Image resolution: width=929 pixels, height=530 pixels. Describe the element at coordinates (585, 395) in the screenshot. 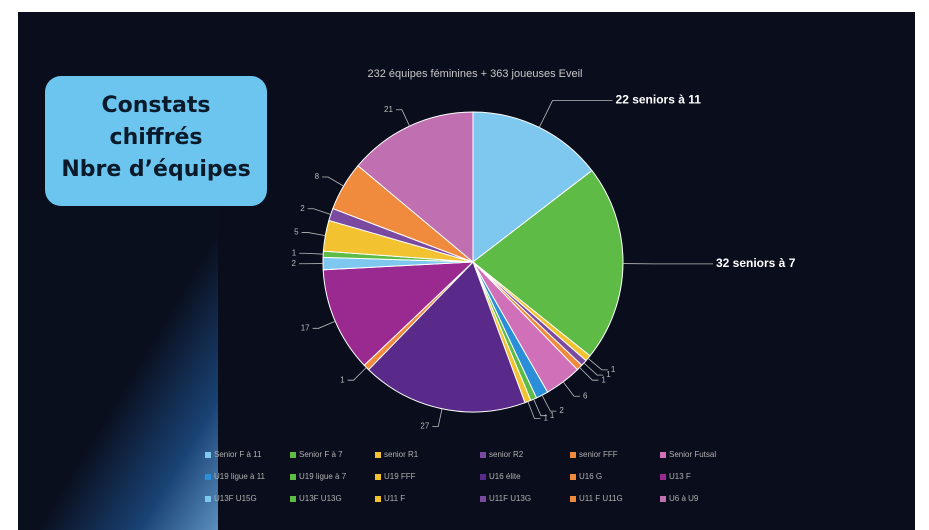

I see `data-label: 6` at that location.